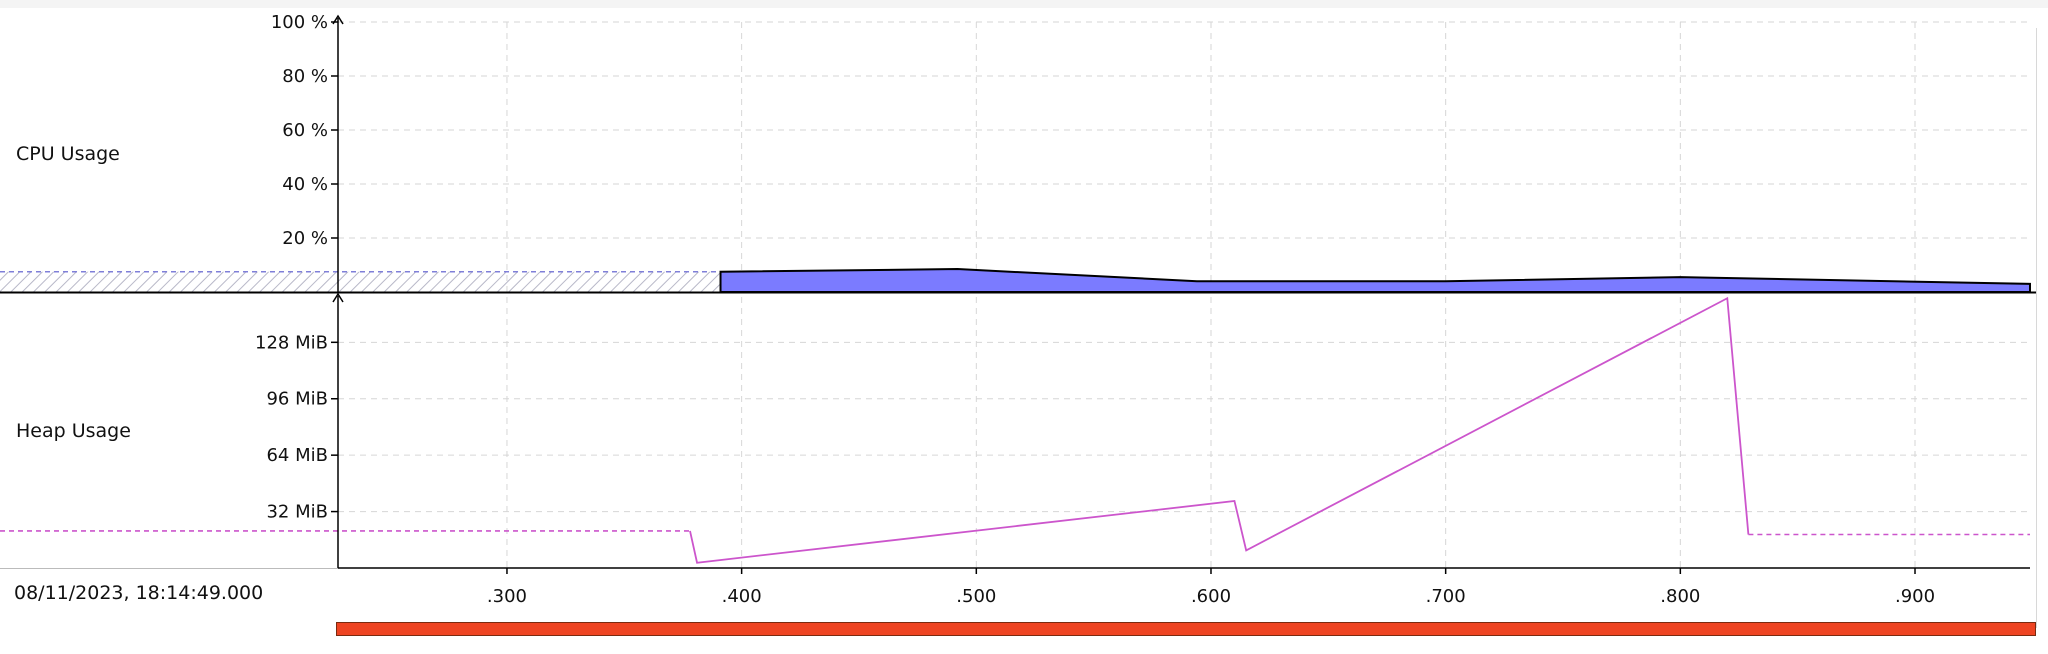  I want to click on cpu-tick-label-0: 20 %, so click(305, 238).